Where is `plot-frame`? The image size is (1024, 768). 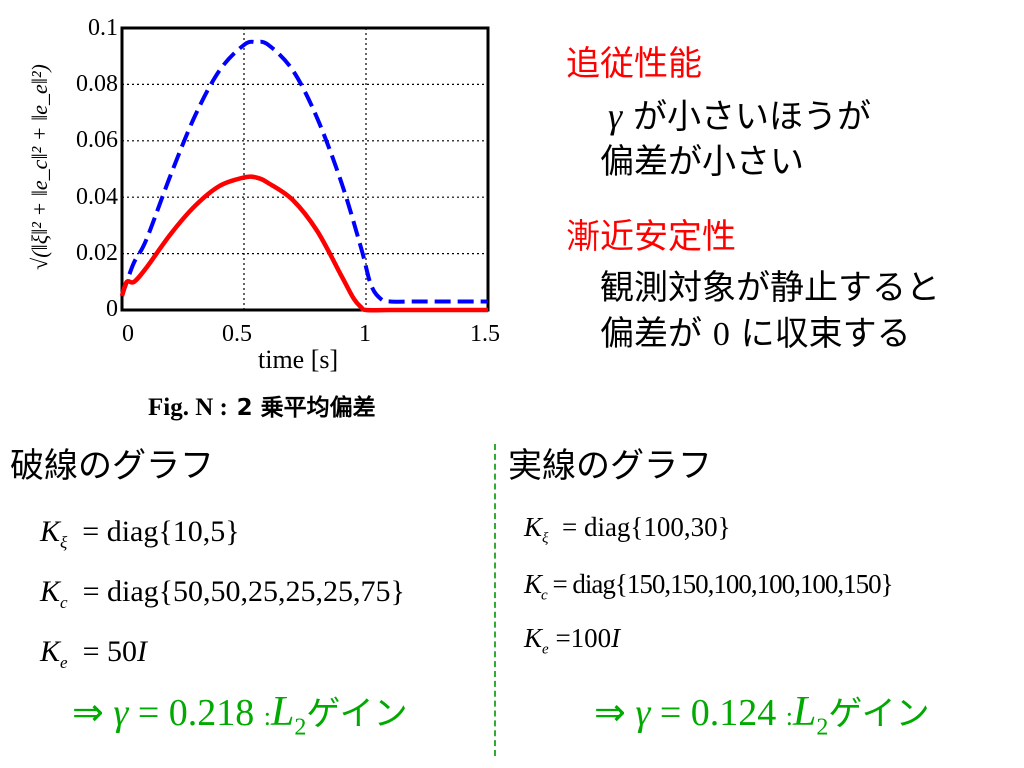 plot-frame is located at coordinates (305, 169).